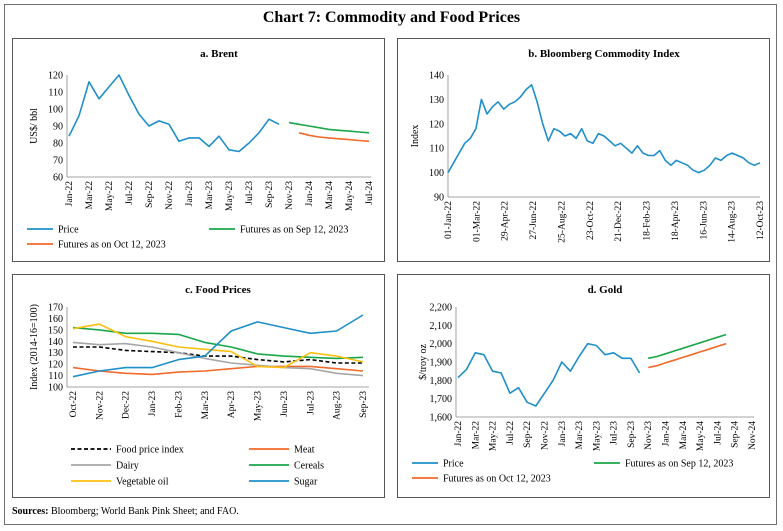  Describe the element at coordinates (441, 308) in the screenshot. I see `y-tick-label: 2,200` at that location.